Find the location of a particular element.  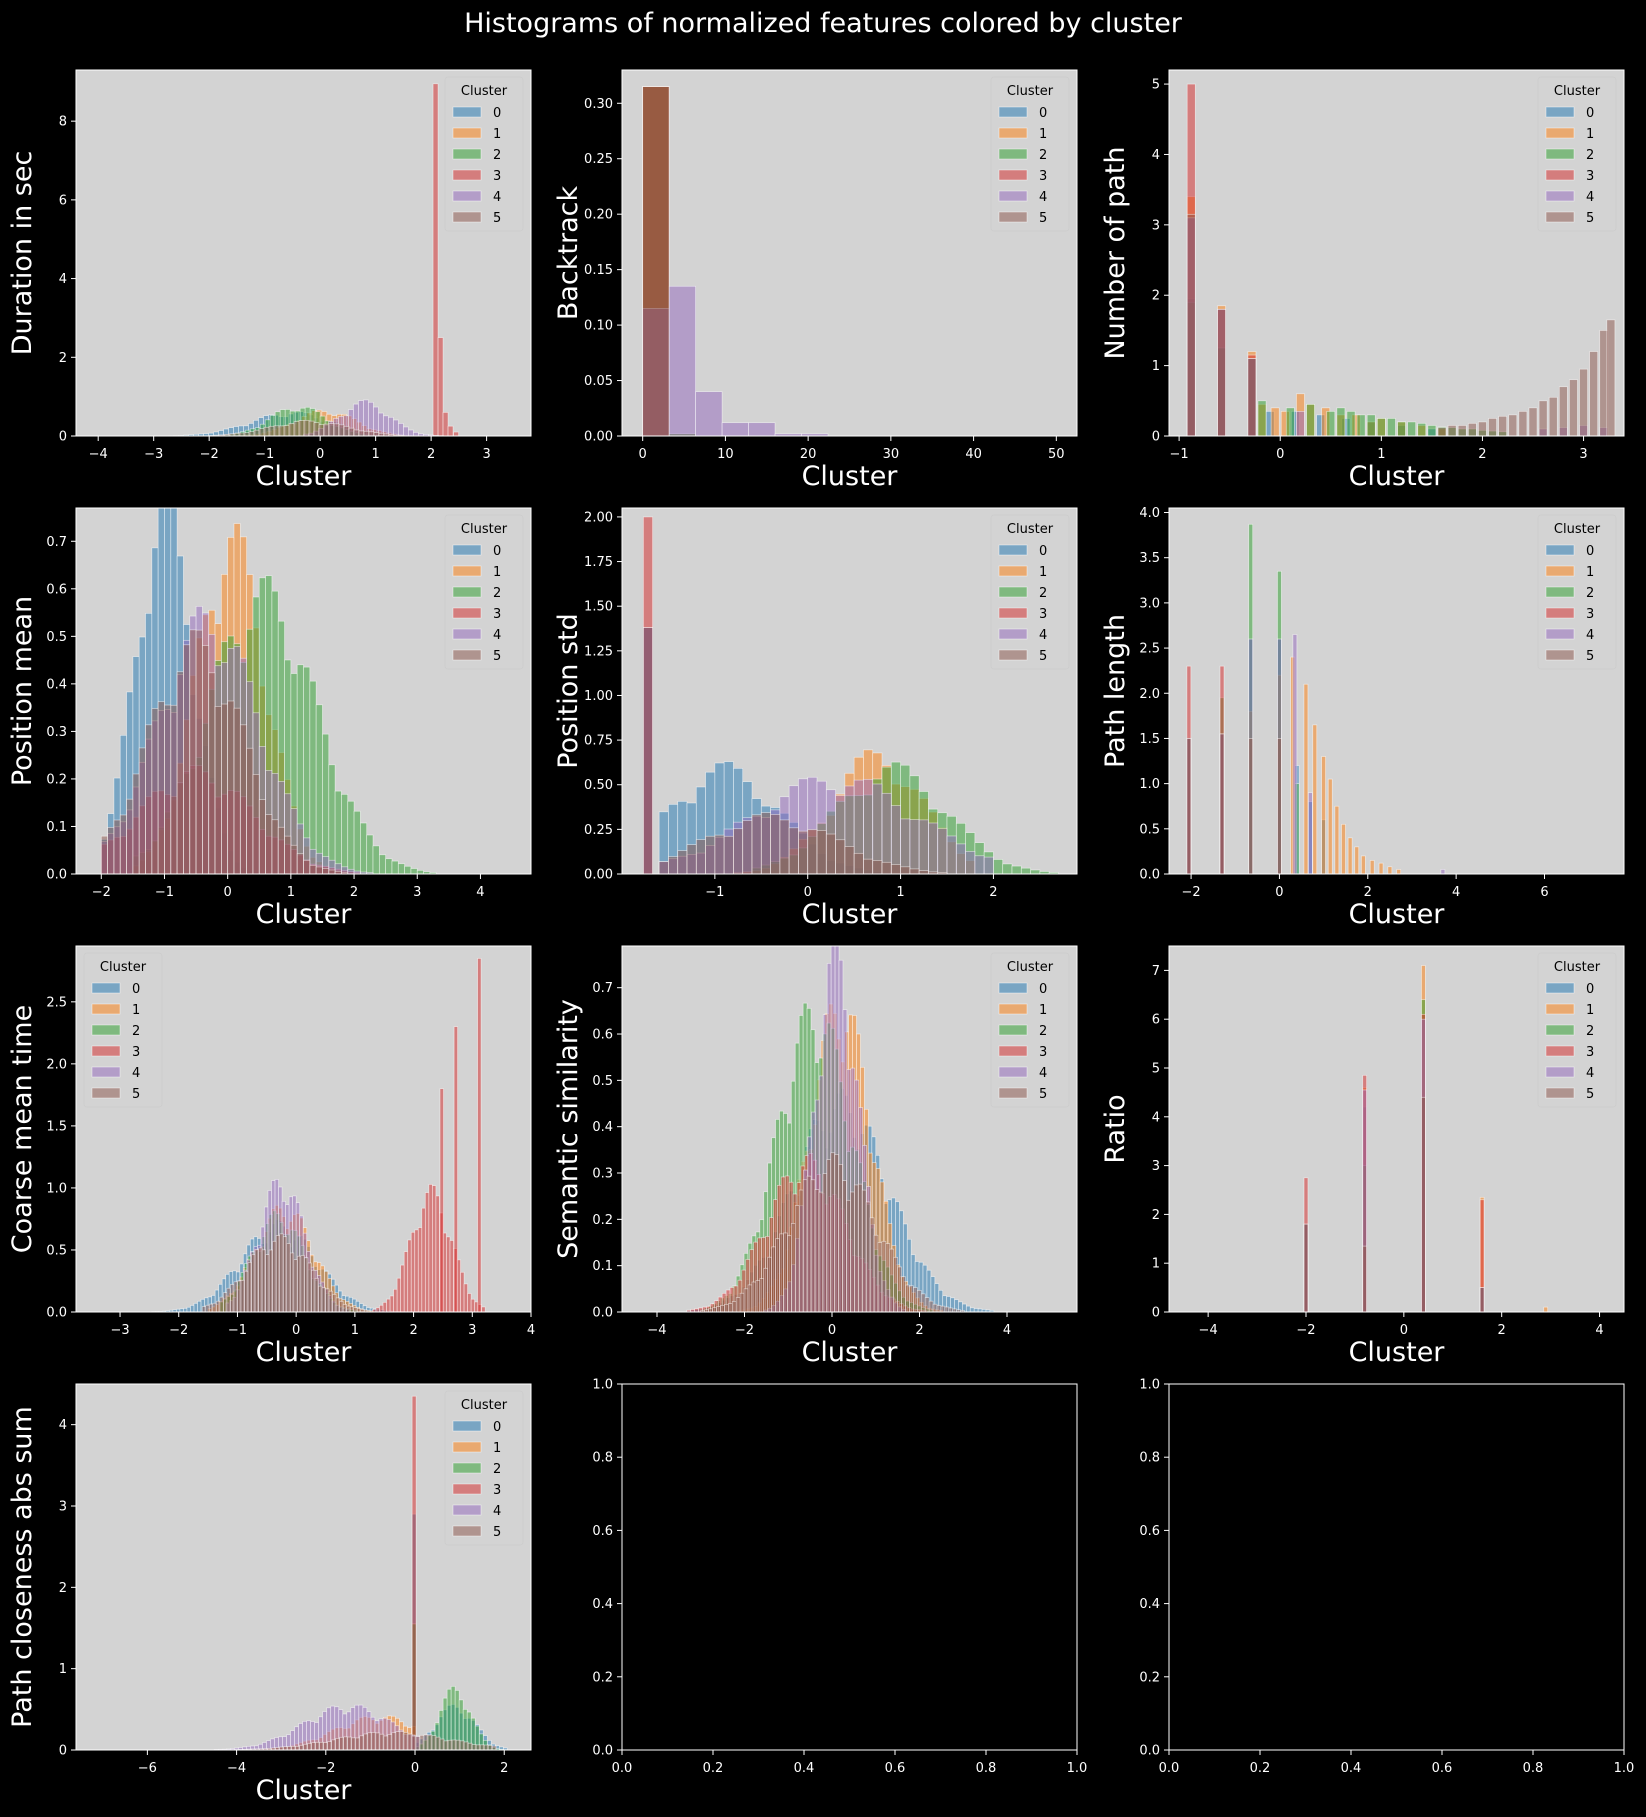

histogram-bars is located at coordinates (851, 695).